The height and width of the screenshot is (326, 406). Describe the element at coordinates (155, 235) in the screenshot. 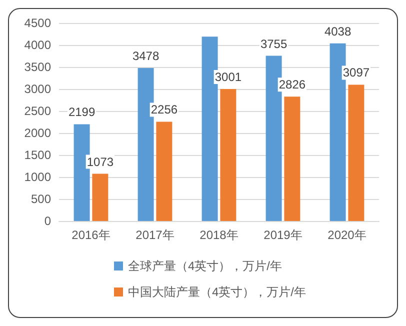

I see `x-tick-label: 2017年` at that location.